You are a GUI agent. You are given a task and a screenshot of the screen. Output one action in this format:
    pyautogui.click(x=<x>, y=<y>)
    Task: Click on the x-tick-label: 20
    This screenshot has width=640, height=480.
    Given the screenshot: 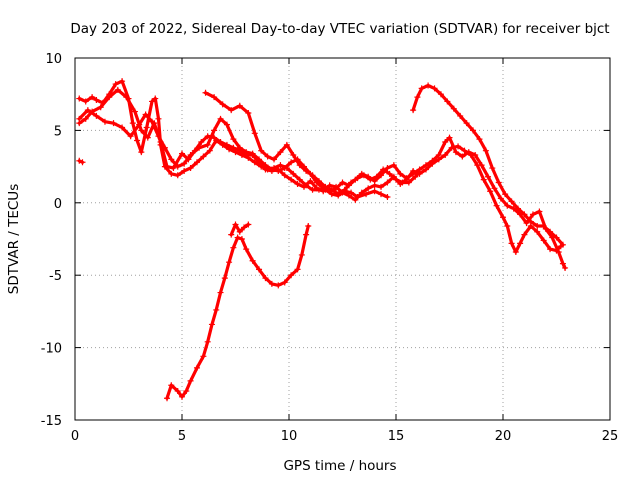 What is the action you would take?
    pyautogui.click(x=503, y=436)
    